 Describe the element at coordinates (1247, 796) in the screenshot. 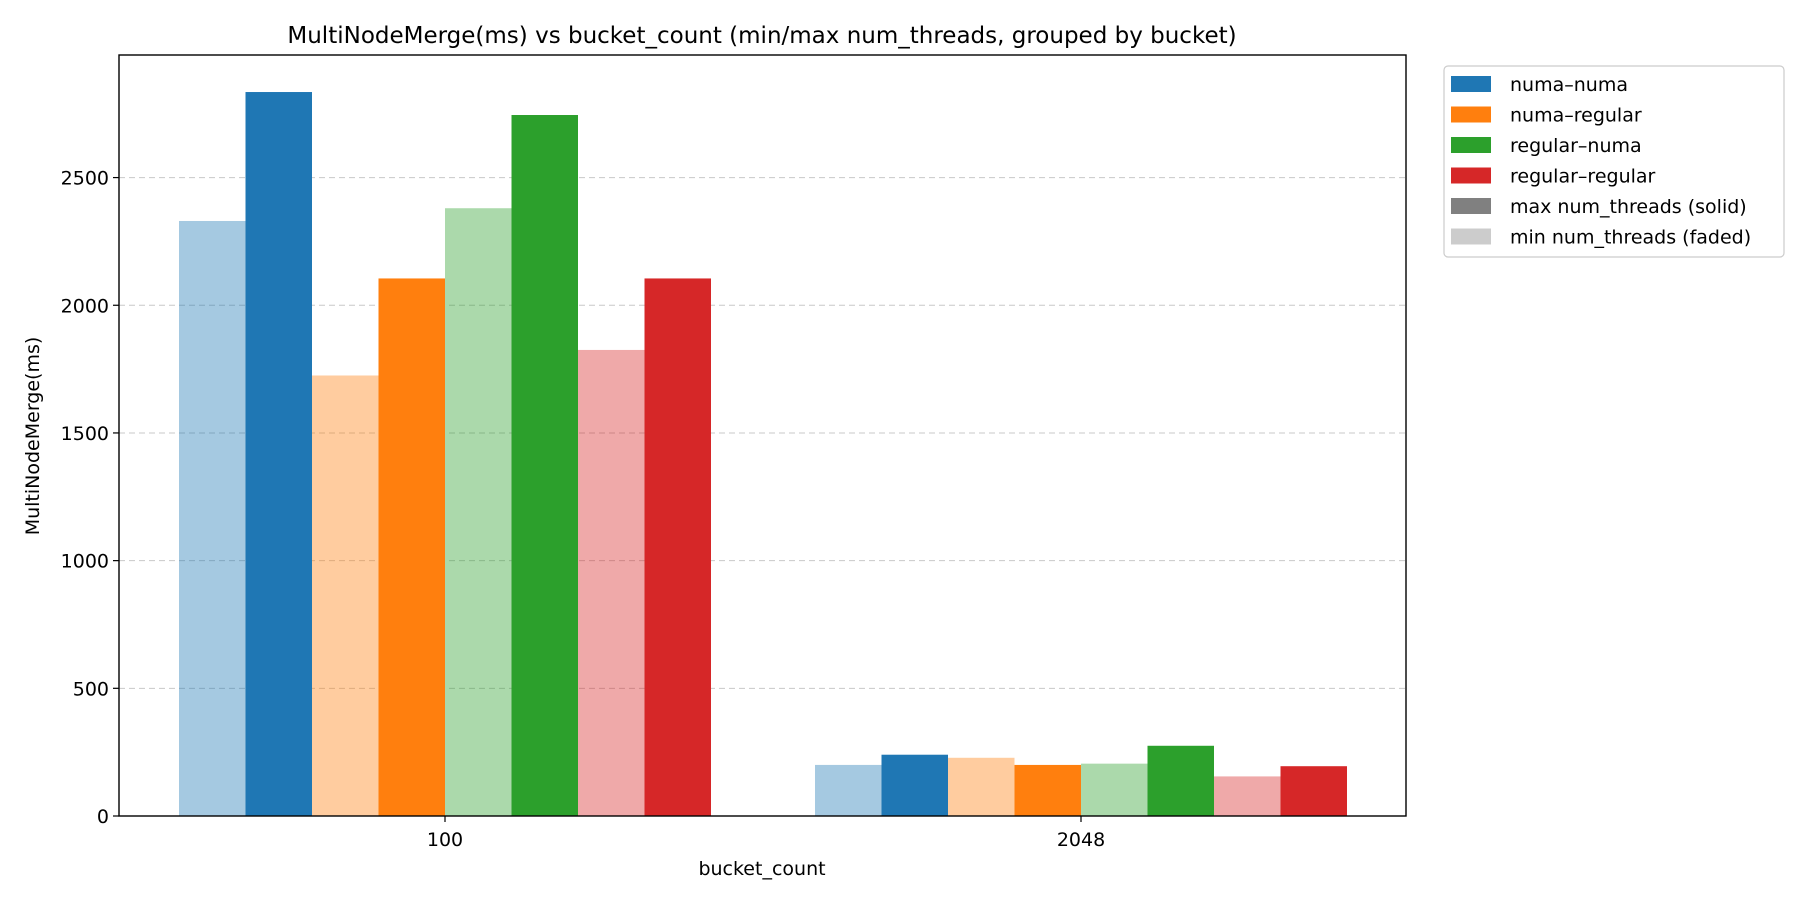

I see `bar-regular-regular-min-2048` at that location.